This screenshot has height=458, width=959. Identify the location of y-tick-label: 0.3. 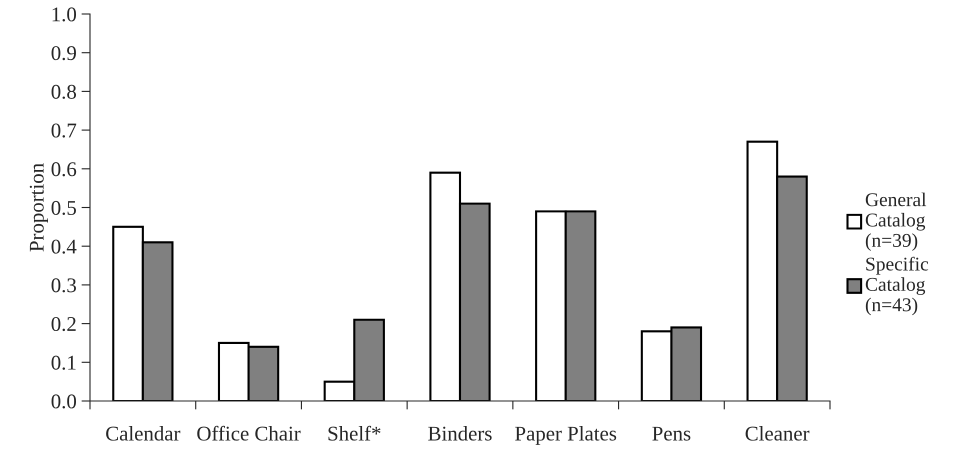
(64, 285).